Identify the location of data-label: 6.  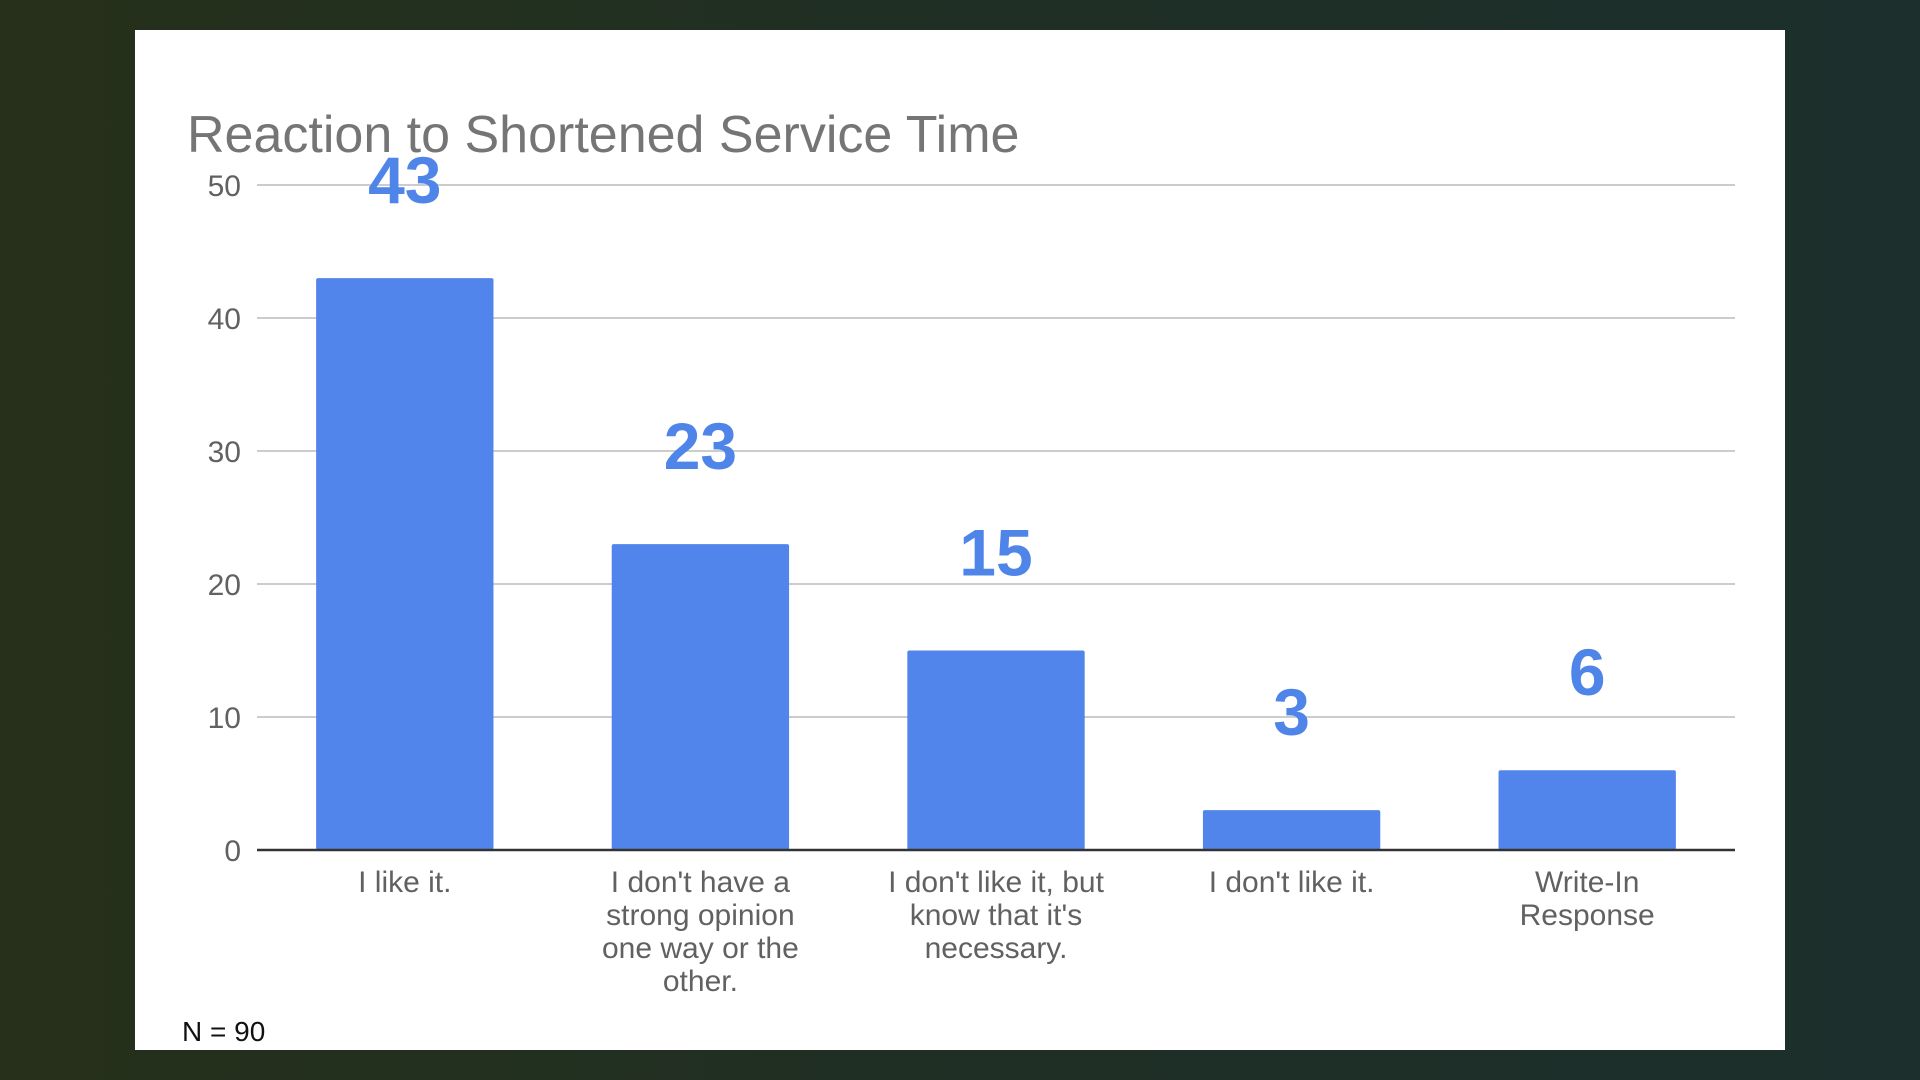
(1587, 672).